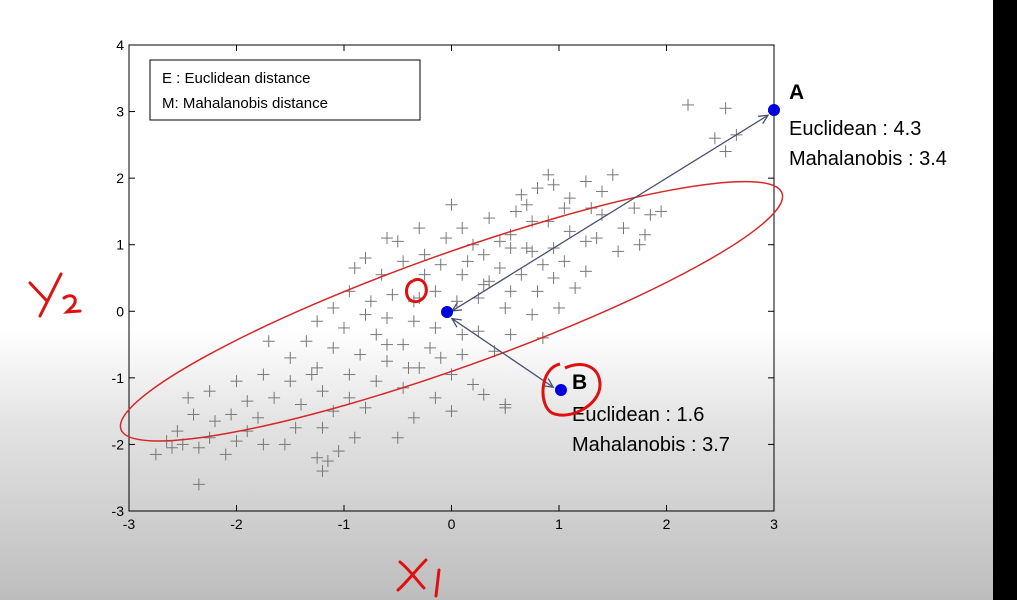 The image size is (1017, 600). I want to click on point-a, so click(774, 110).